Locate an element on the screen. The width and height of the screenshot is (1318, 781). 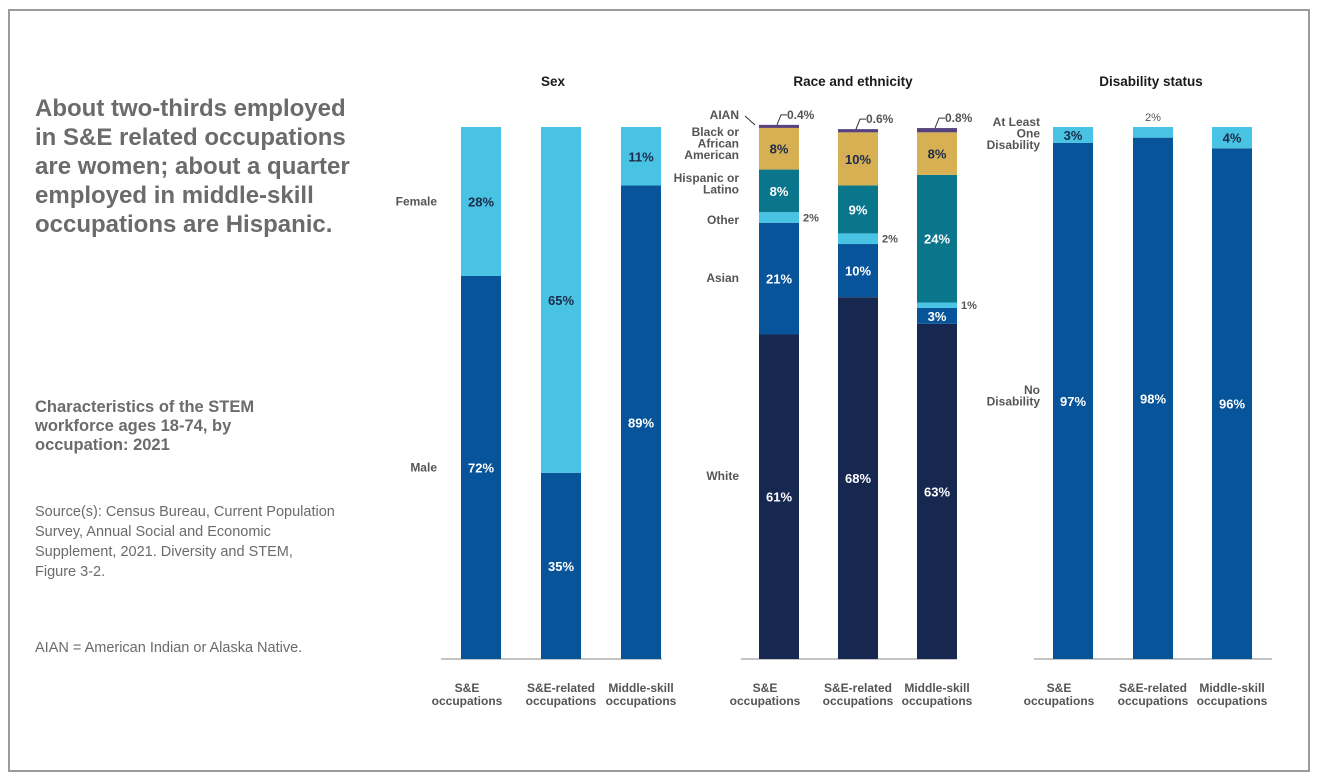
data-label-0-0-1: 35% is located at coordinates (561, 566).